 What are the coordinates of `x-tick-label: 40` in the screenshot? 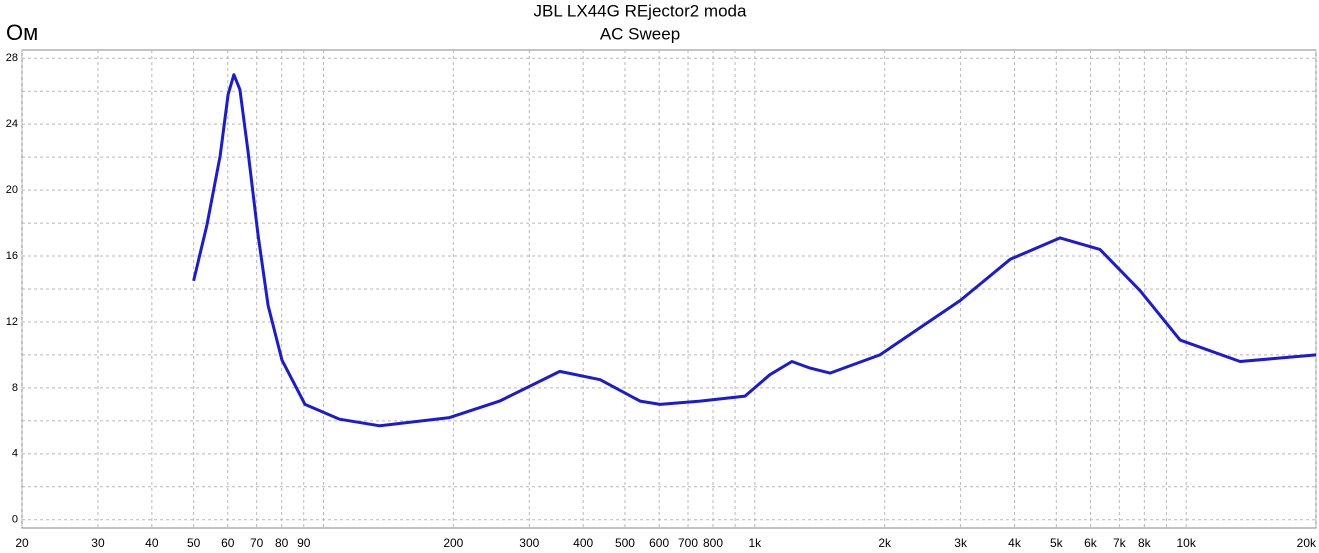 It's located at (152, 543).